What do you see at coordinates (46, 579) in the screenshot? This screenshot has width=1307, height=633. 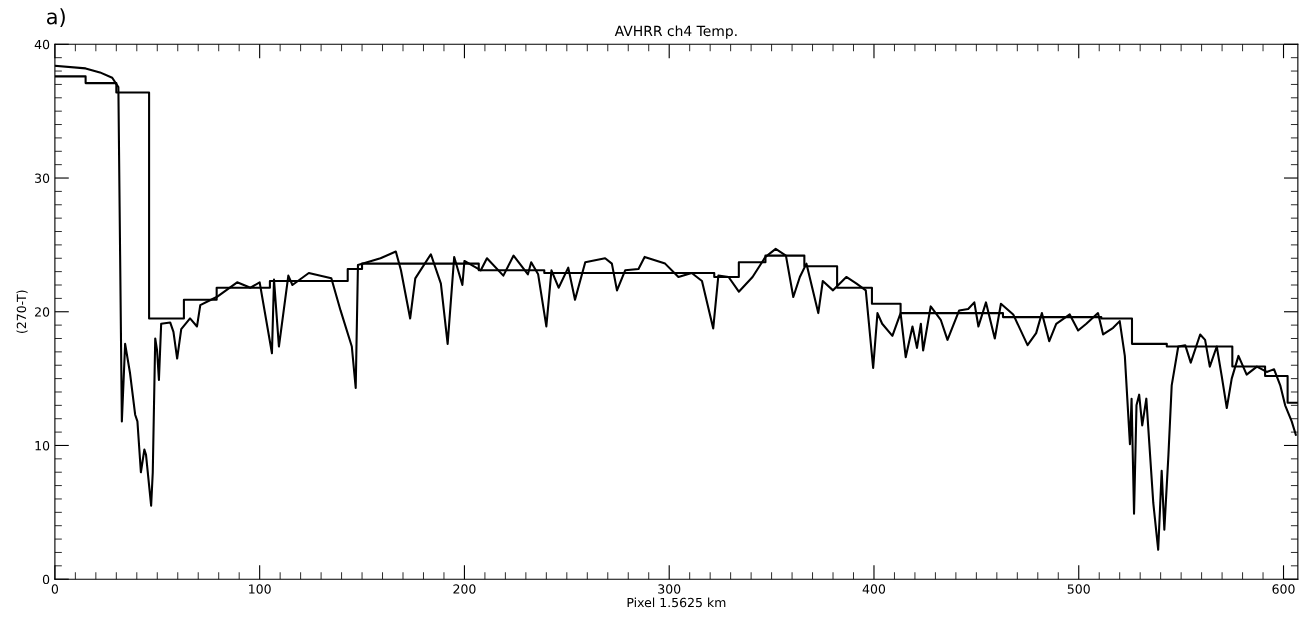 I see `y-tick-label: 0` at bounding box center [46, 579].